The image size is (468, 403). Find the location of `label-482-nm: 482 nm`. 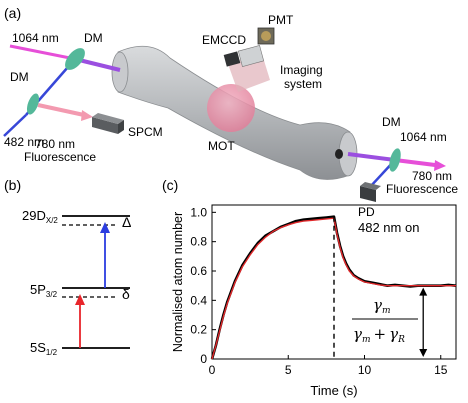

label-482-nm: 482 nm is located at coordinates (24, 142).